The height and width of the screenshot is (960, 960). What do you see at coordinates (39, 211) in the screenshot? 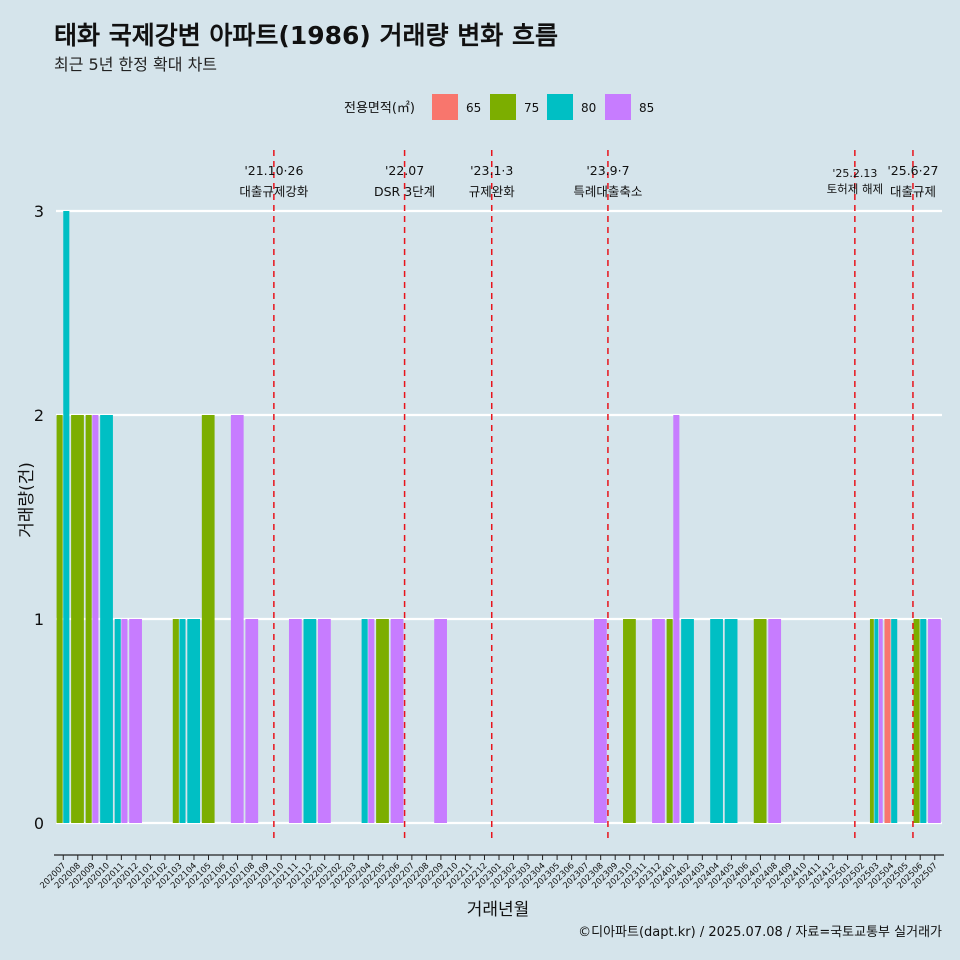
I see `y-tick-label: 3` at bounding box center [39, 211].